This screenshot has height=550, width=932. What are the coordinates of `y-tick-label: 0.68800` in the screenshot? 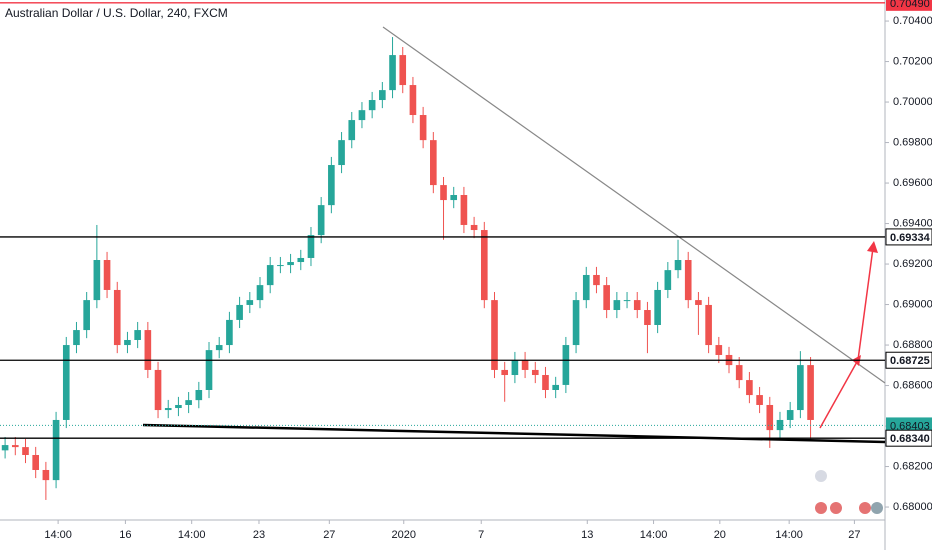 It's located at (912, 345).